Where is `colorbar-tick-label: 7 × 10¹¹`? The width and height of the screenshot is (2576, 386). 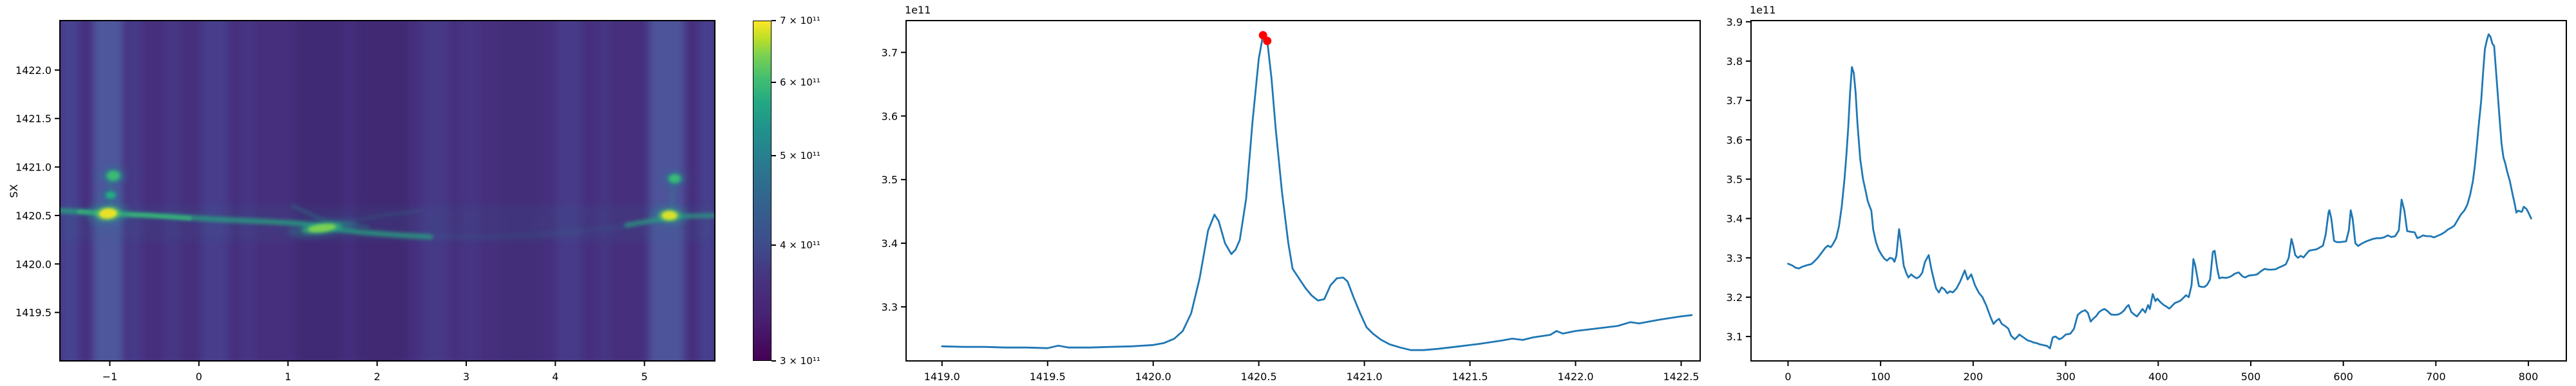 colorbar-tick-label: 7 × 10¹¹ is located at coordinates (800, 20).